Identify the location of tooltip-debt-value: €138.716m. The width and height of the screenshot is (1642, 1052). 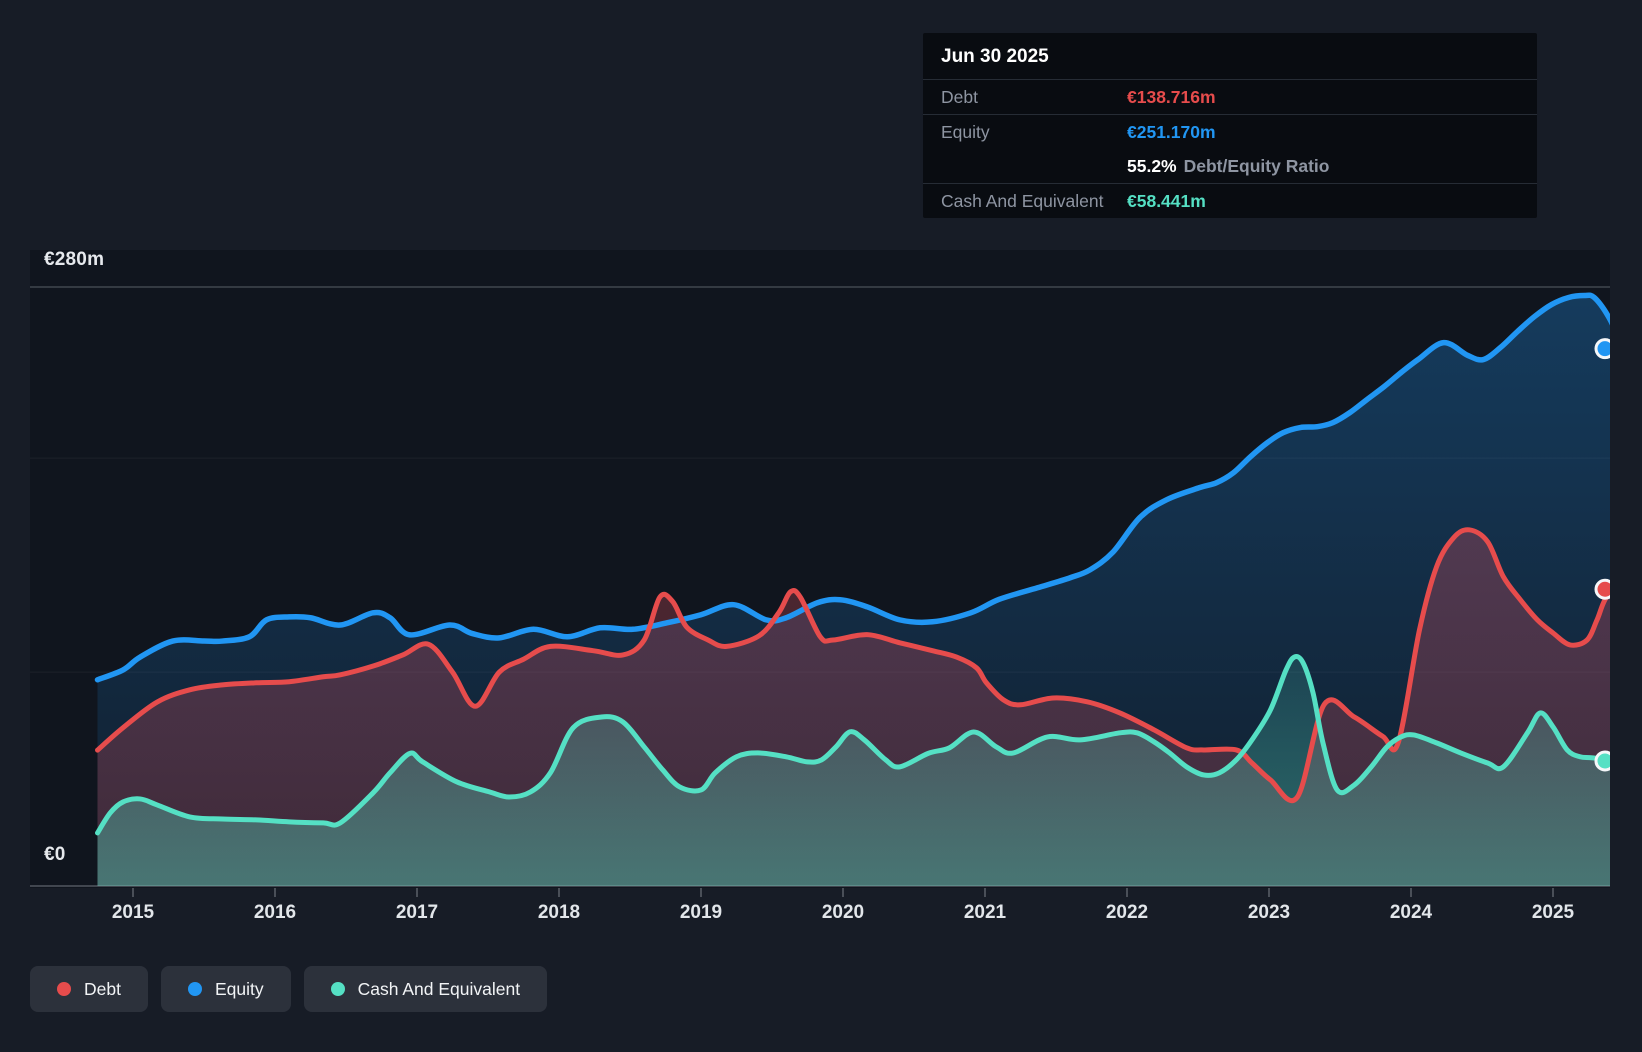
(1171, 96).